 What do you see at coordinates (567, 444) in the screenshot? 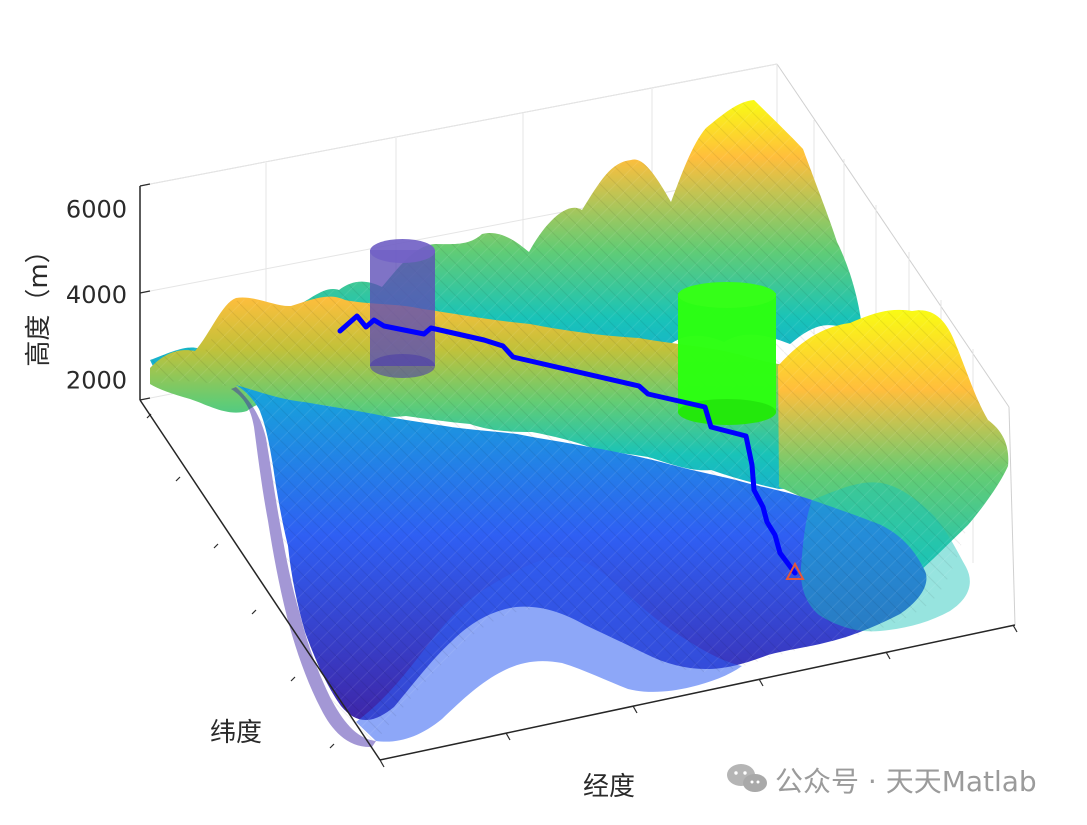
I see `route-path-line` at bounding box center [567, 444].